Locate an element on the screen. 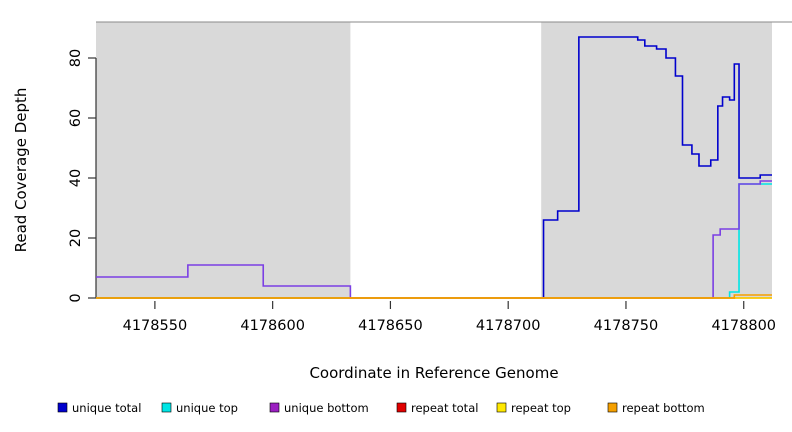  series-repeat-bottom is located at coordinates (434, 296).